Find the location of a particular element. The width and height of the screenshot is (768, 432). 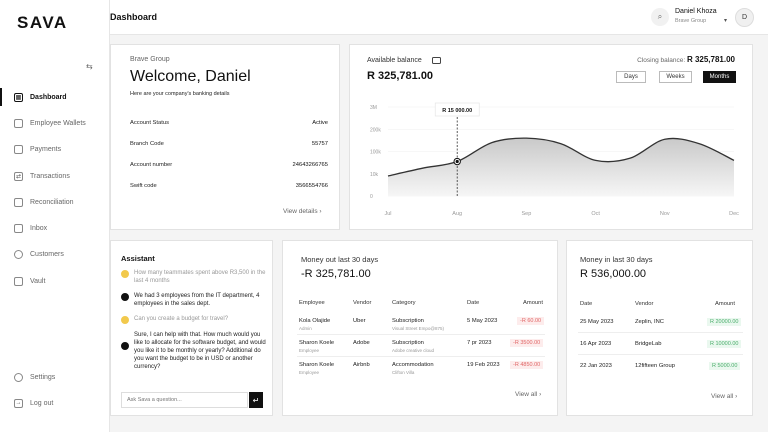

amount-badge: R 5000.00 is located at coordinates (725, 366).